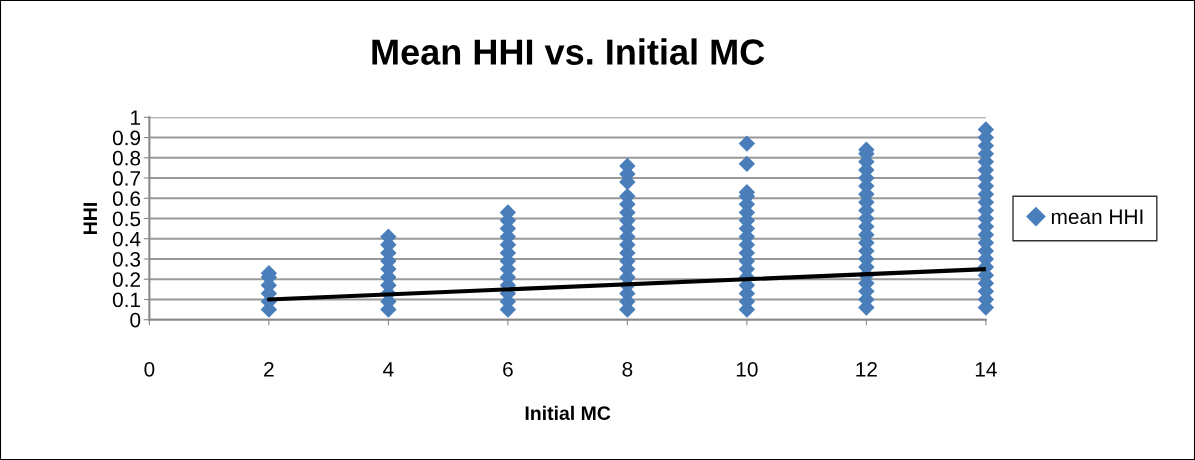 The image size is (1195, 460). What do you see at coordinates (568, 413) in the screenshot?
I see `x-axis-title: Initial MC` at bounding box center [568, 413].